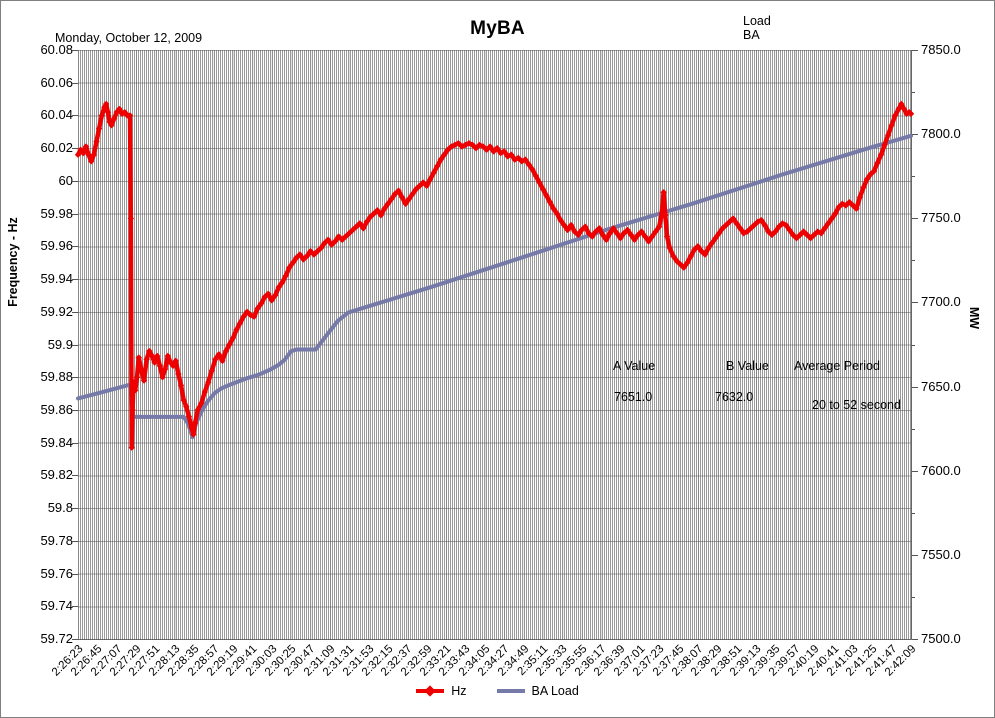 The image size is (995, 718). I want to click on average-period-value: 20 to 52 second, so click(856, 405).